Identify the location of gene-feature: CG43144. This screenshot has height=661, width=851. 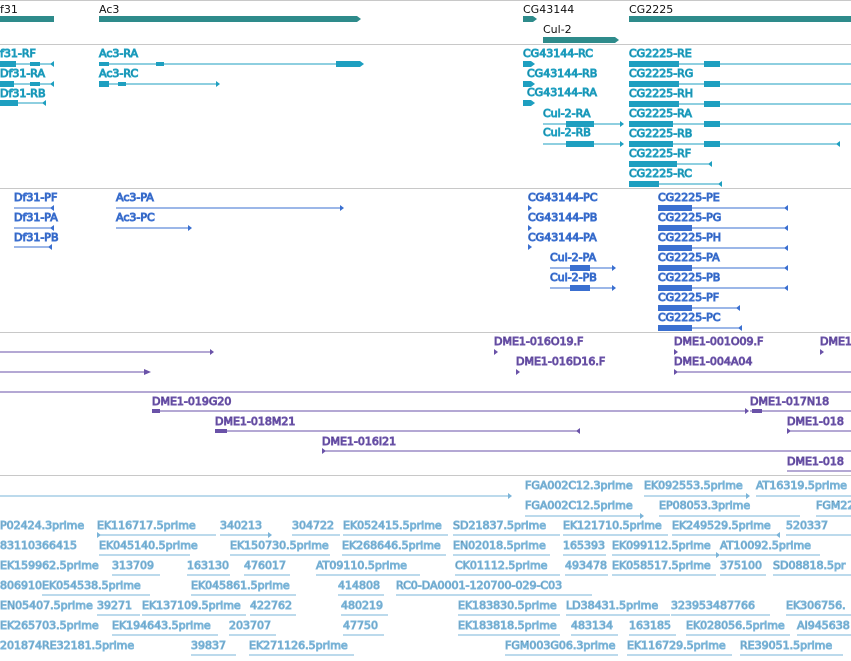
(548, 12).